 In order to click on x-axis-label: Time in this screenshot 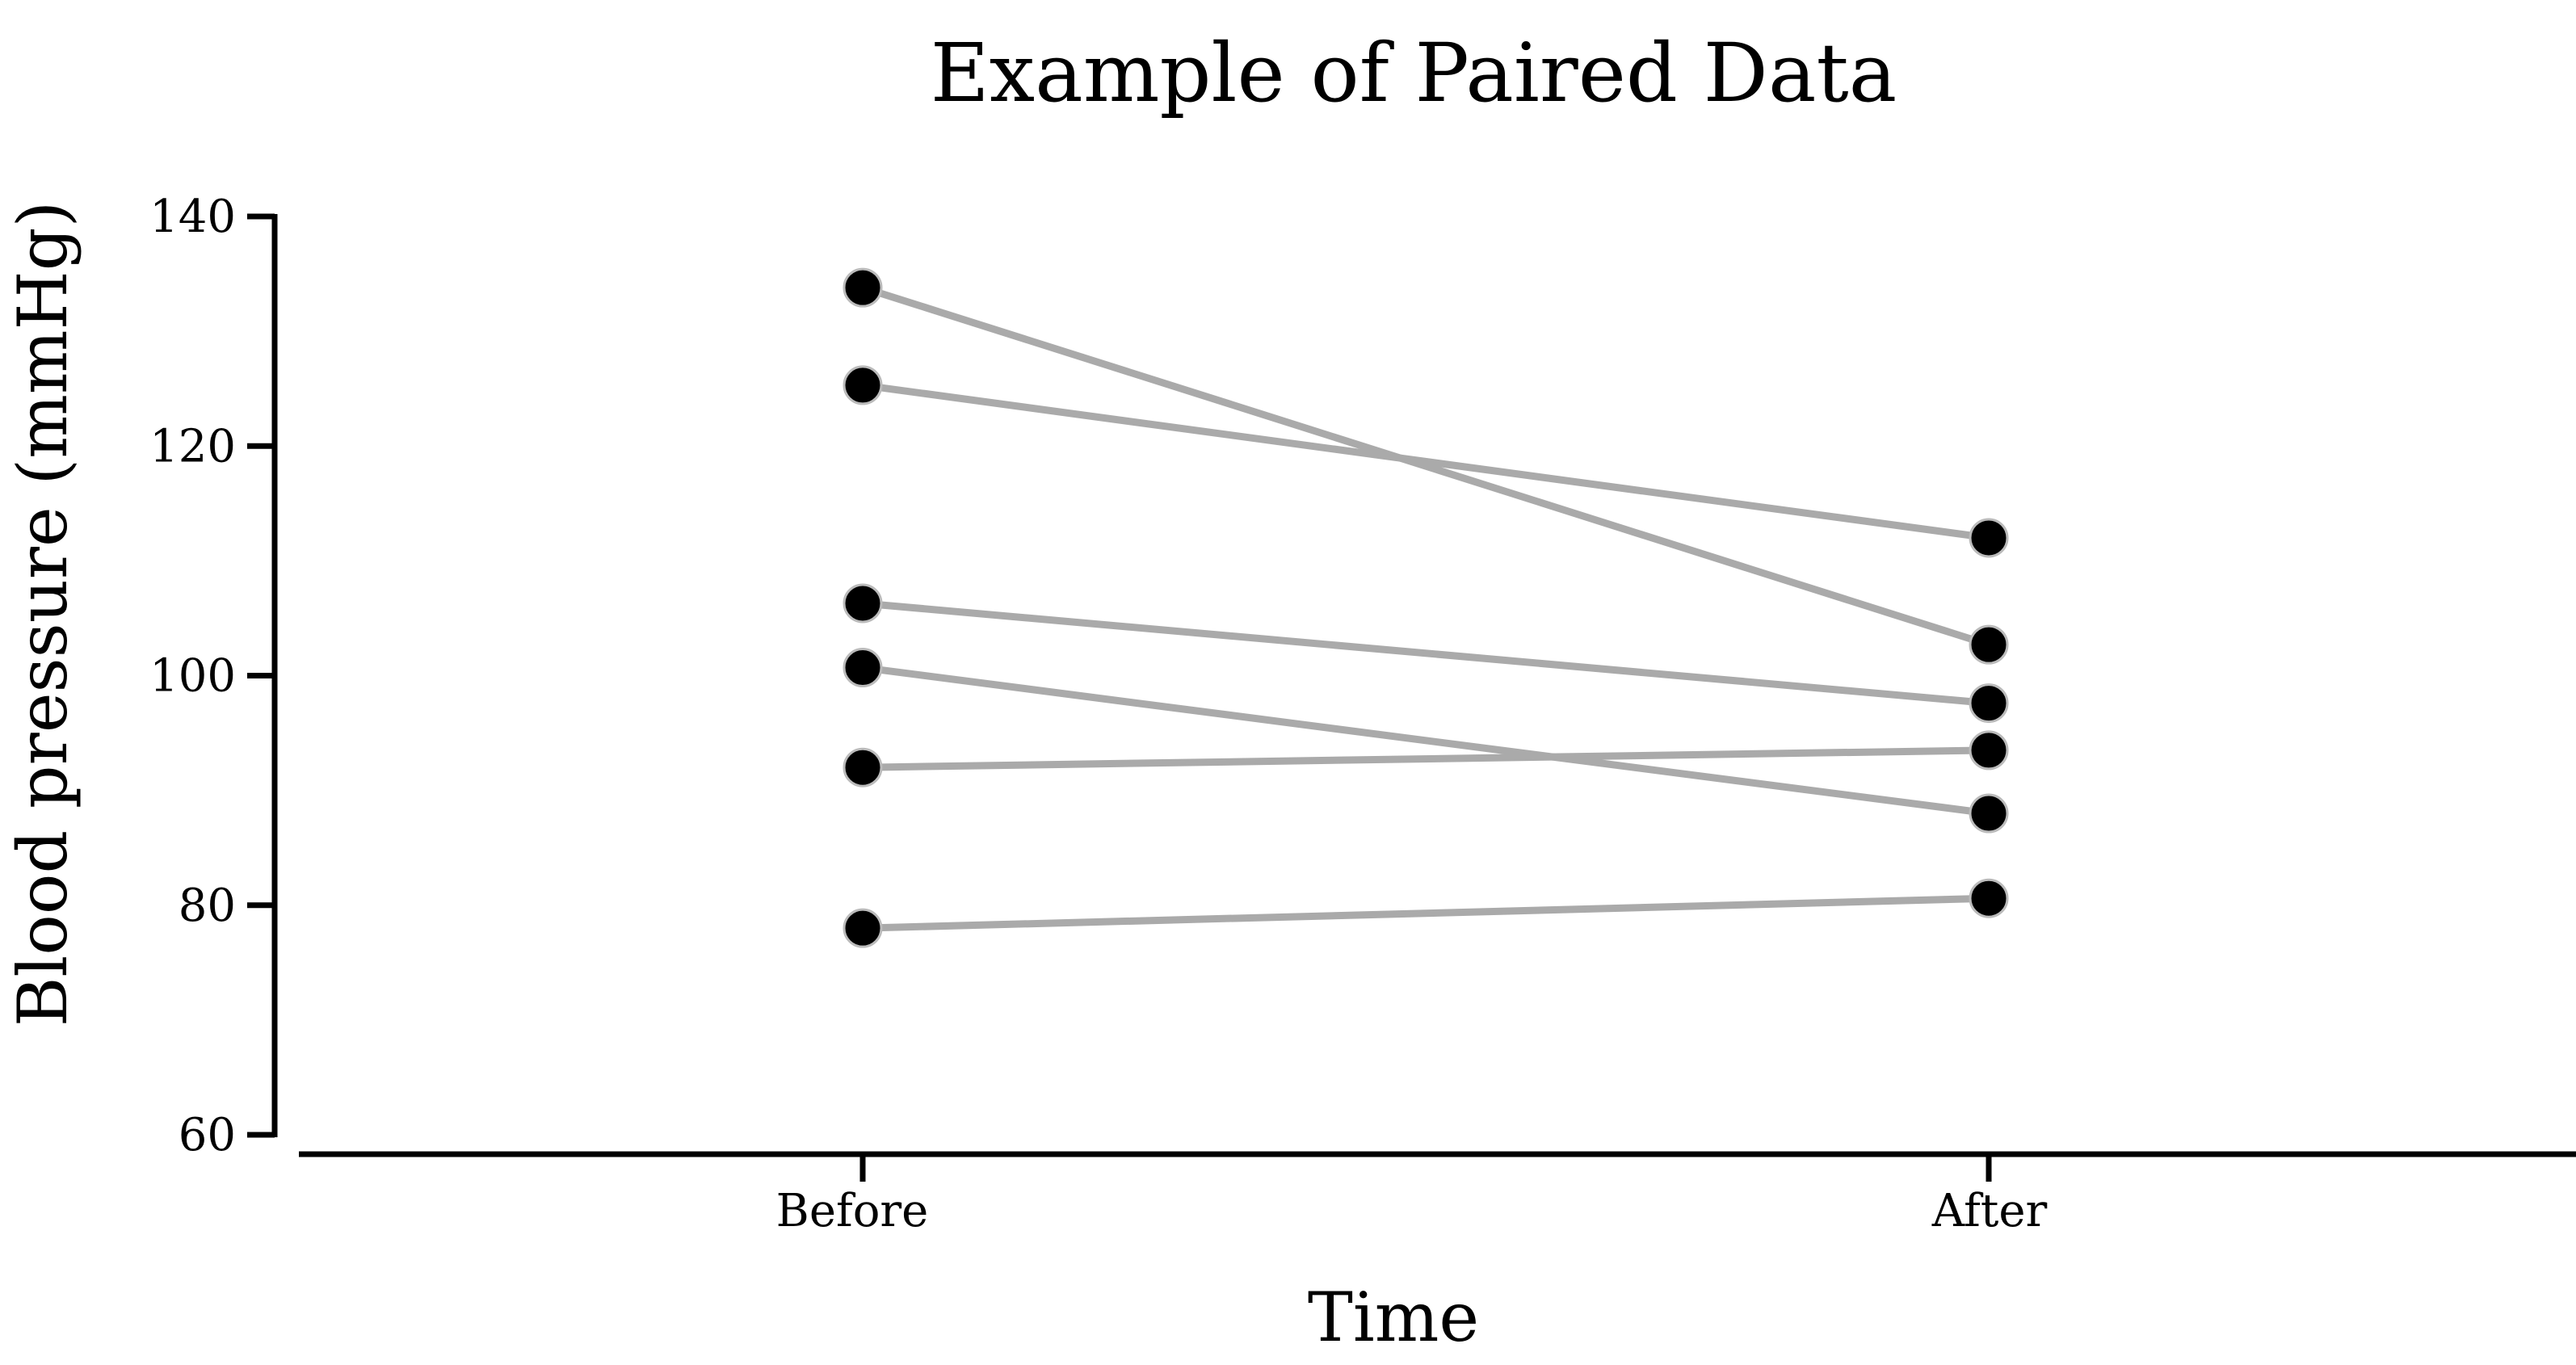, I will do `click(1393, 1317)`.